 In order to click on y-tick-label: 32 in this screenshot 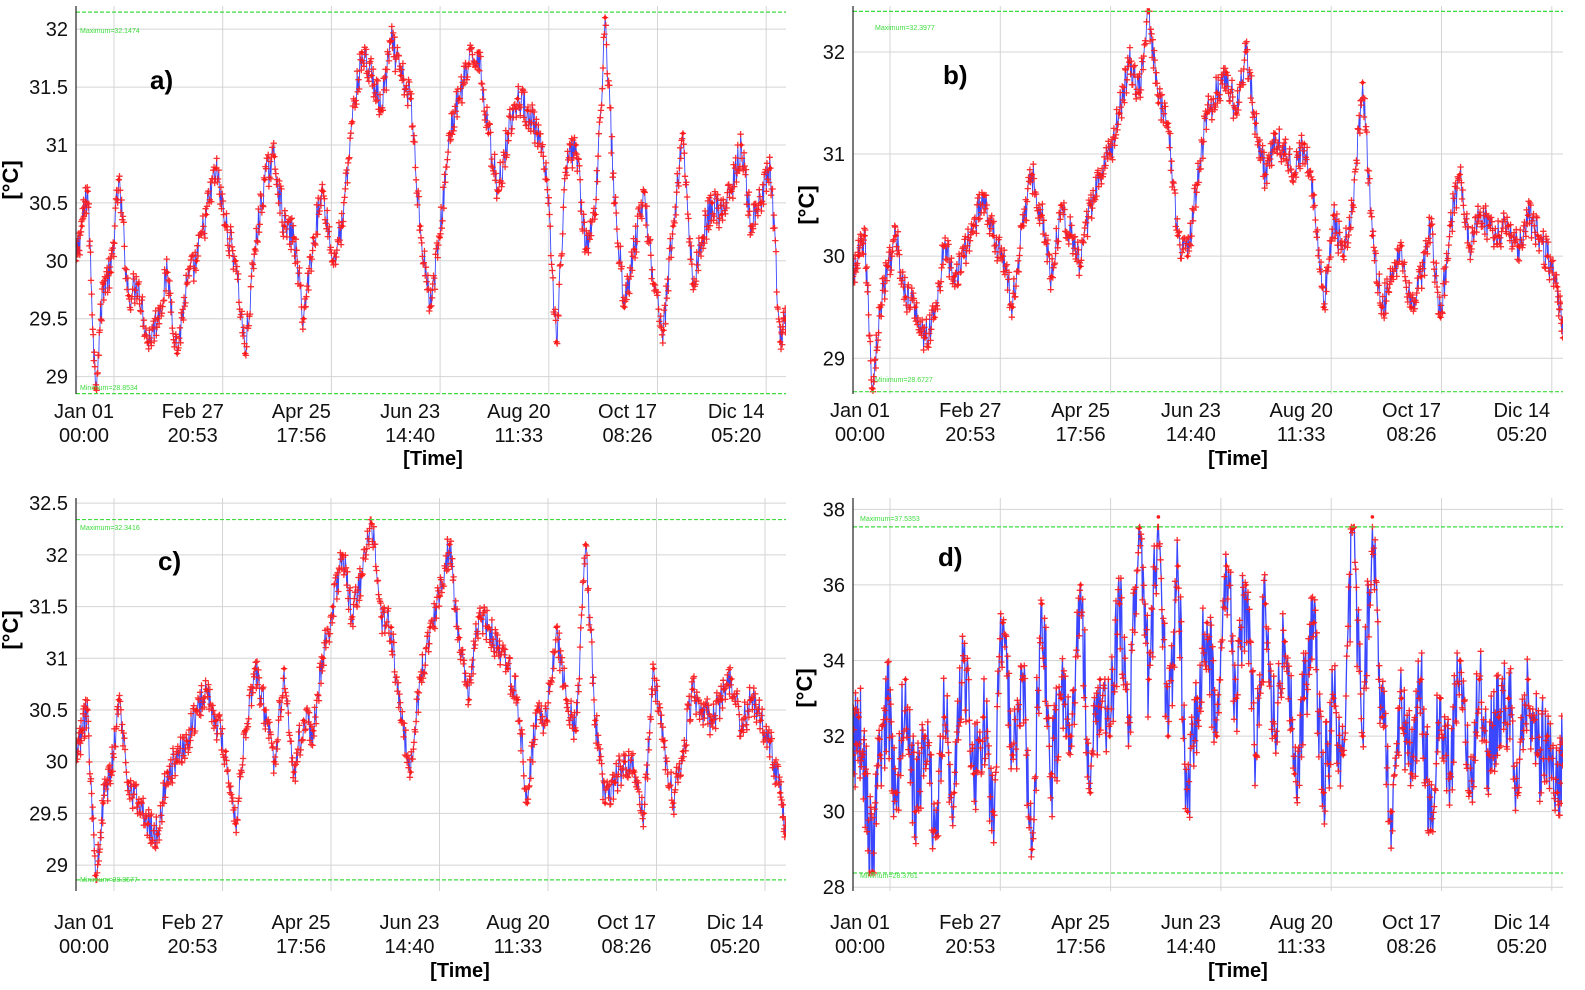, I will do `click(57, 556)`.